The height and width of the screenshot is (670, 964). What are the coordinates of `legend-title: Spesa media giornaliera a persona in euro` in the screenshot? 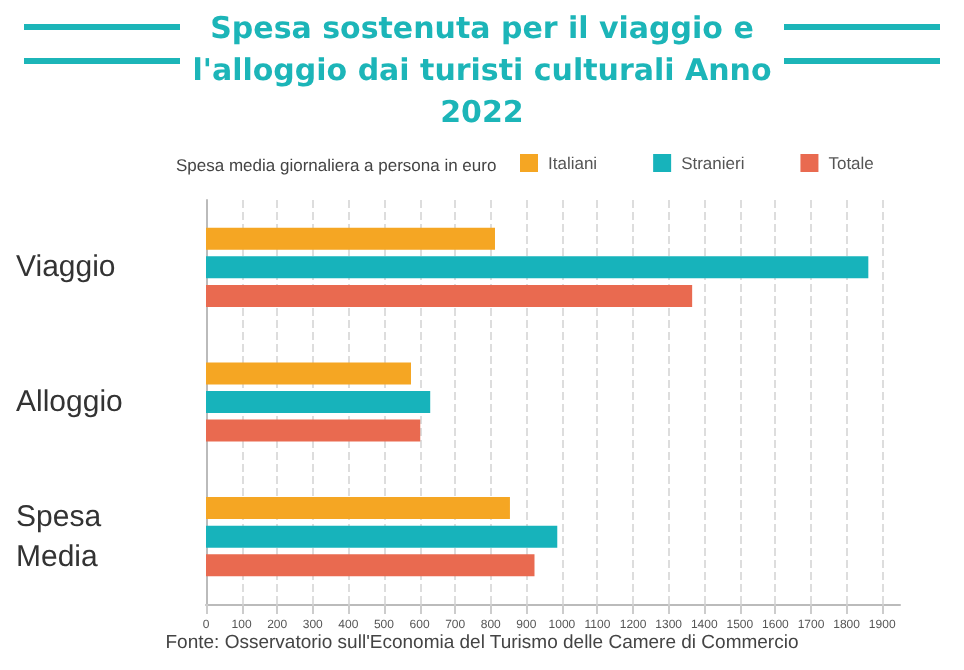 It's located at (336, 165).